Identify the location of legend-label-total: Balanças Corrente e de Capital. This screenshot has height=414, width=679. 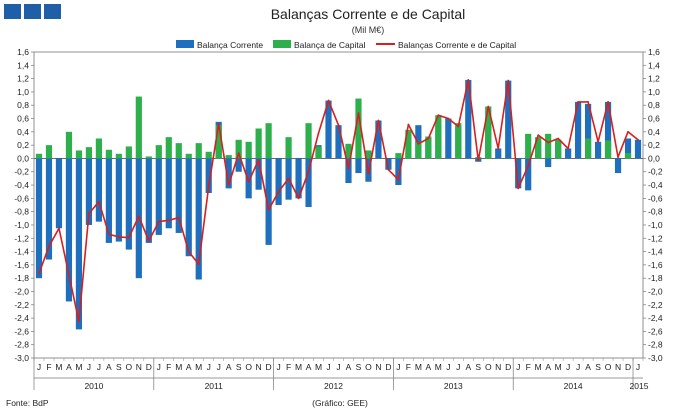
(457, 45).